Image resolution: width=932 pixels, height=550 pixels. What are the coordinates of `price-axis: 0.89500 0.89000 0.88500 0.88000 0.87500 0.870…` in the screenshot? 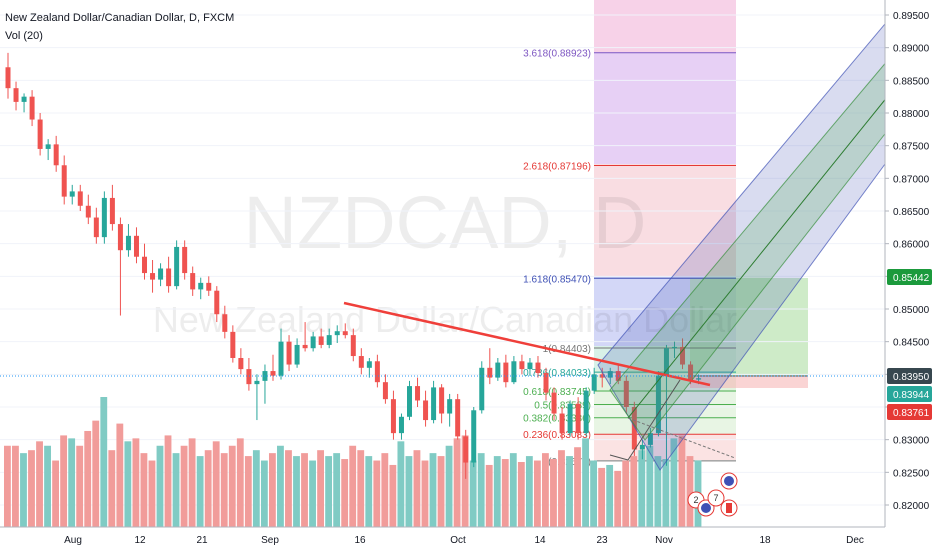 It's located at (908, 263).